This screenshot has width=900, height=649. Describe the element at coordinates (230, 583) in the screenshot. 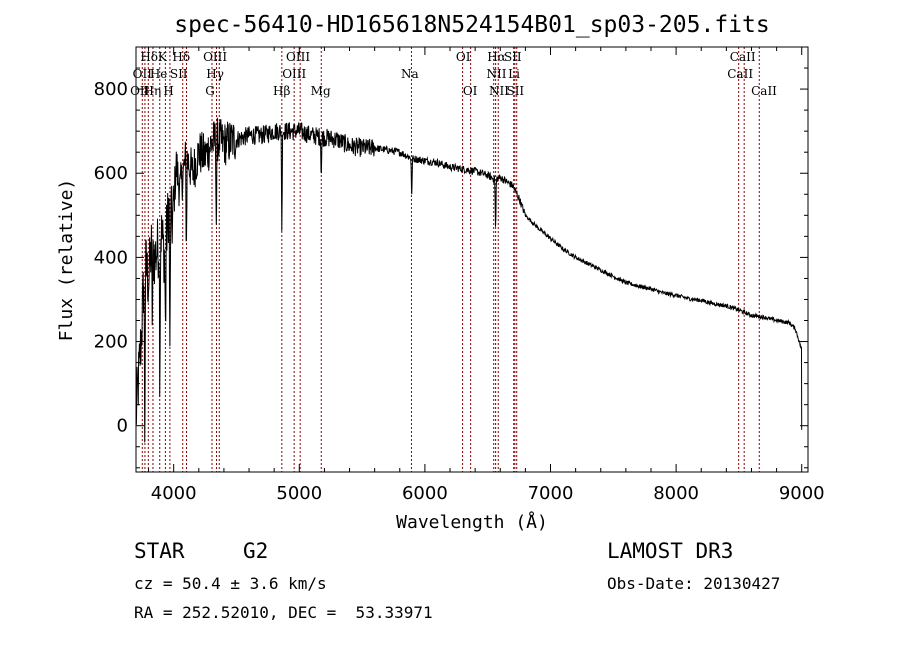

I see `redshift-readout: cz = 50.4 ± 3.6 km/s` at that location.